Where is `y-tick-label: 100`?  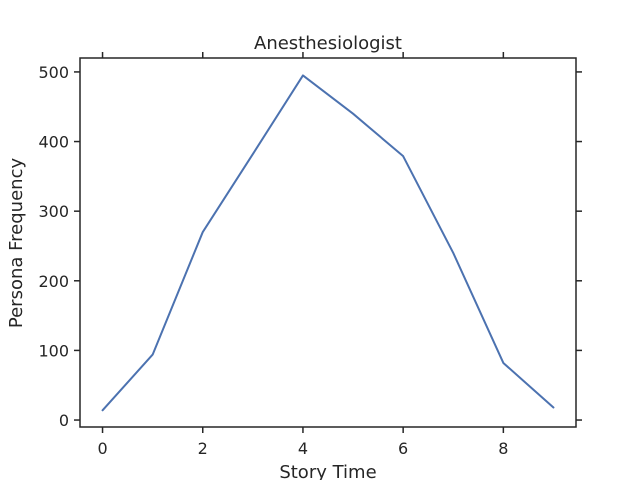
y-tick-label: 100 is located at coordinates (53, 350).